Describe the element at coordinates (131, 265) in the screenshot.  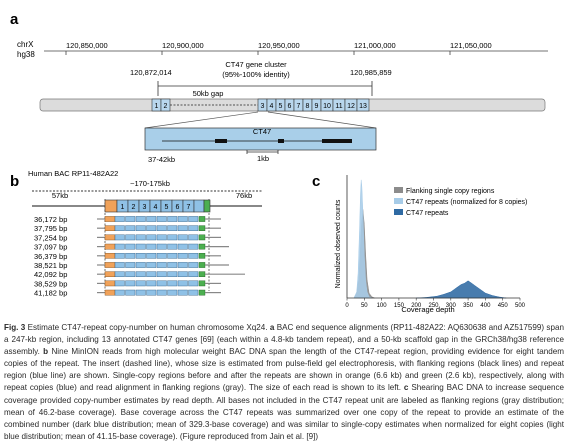
I see `read-row: 38,521 bp` at that location.